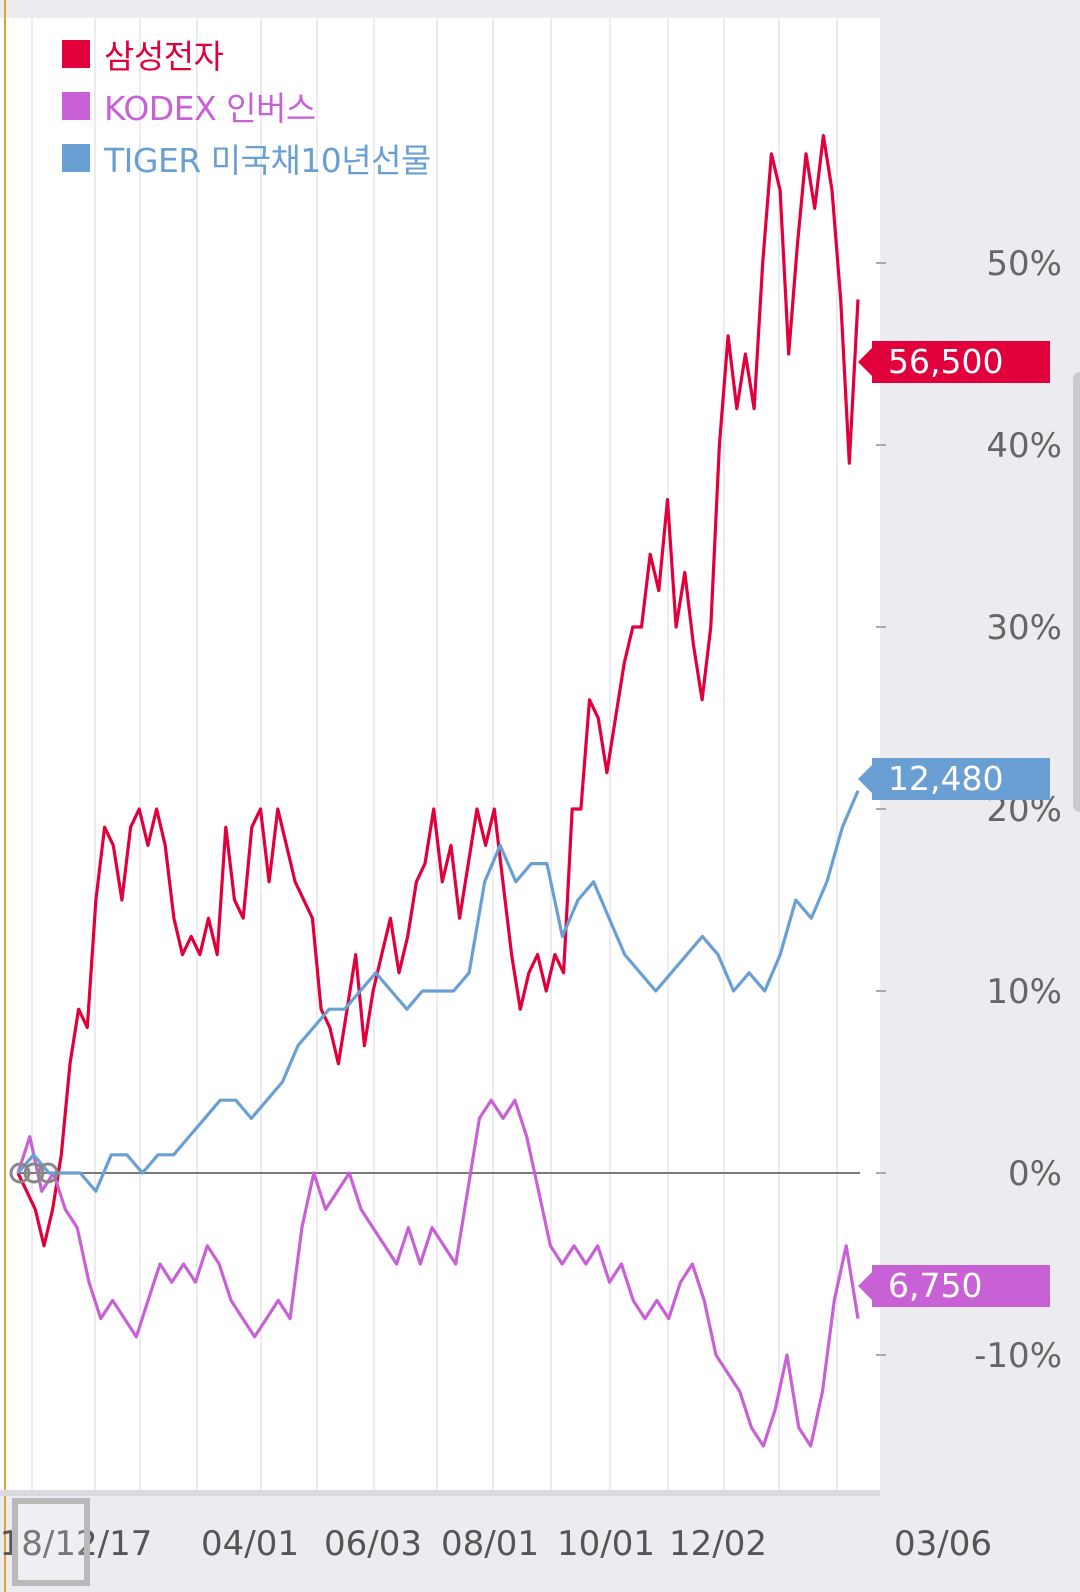 This screenshot has width=1080, height=1592. I want to click on legend-swatch-tiger, so click(76, 158).